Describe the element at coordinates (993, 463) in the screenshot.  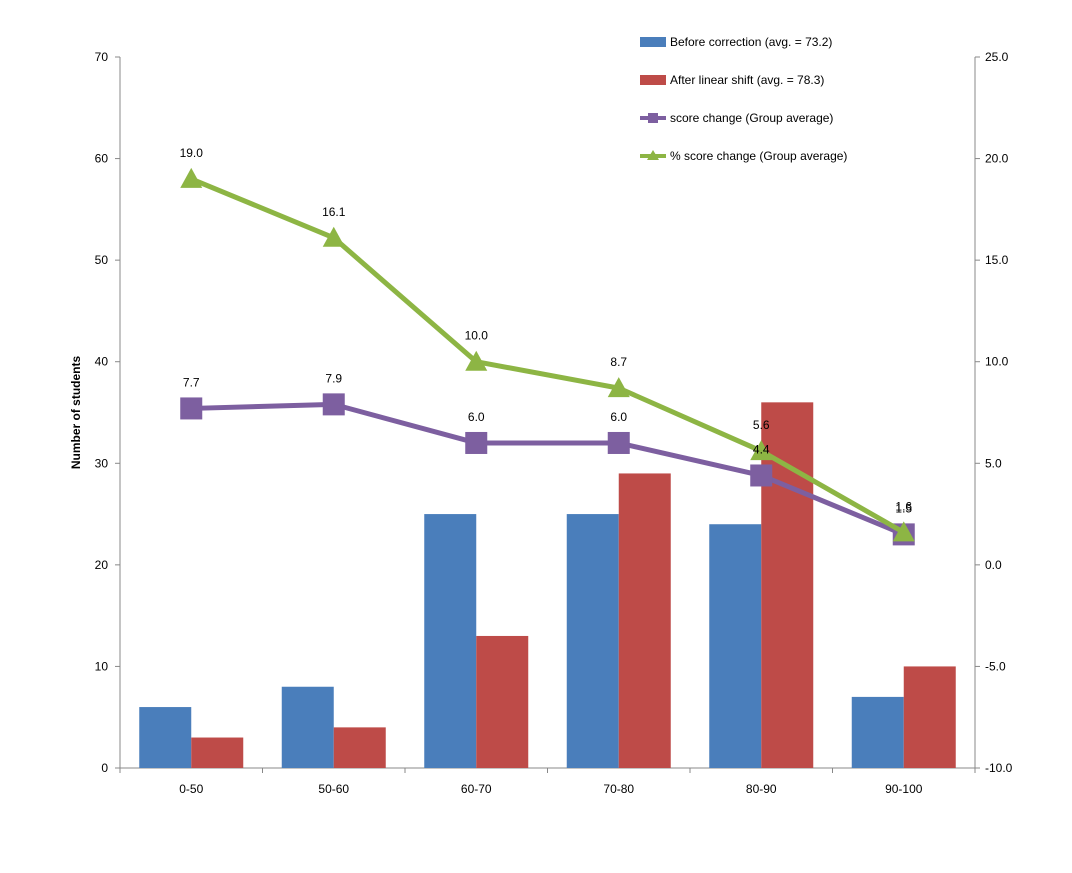
I see `right-tick-label: 5.0` at that location.